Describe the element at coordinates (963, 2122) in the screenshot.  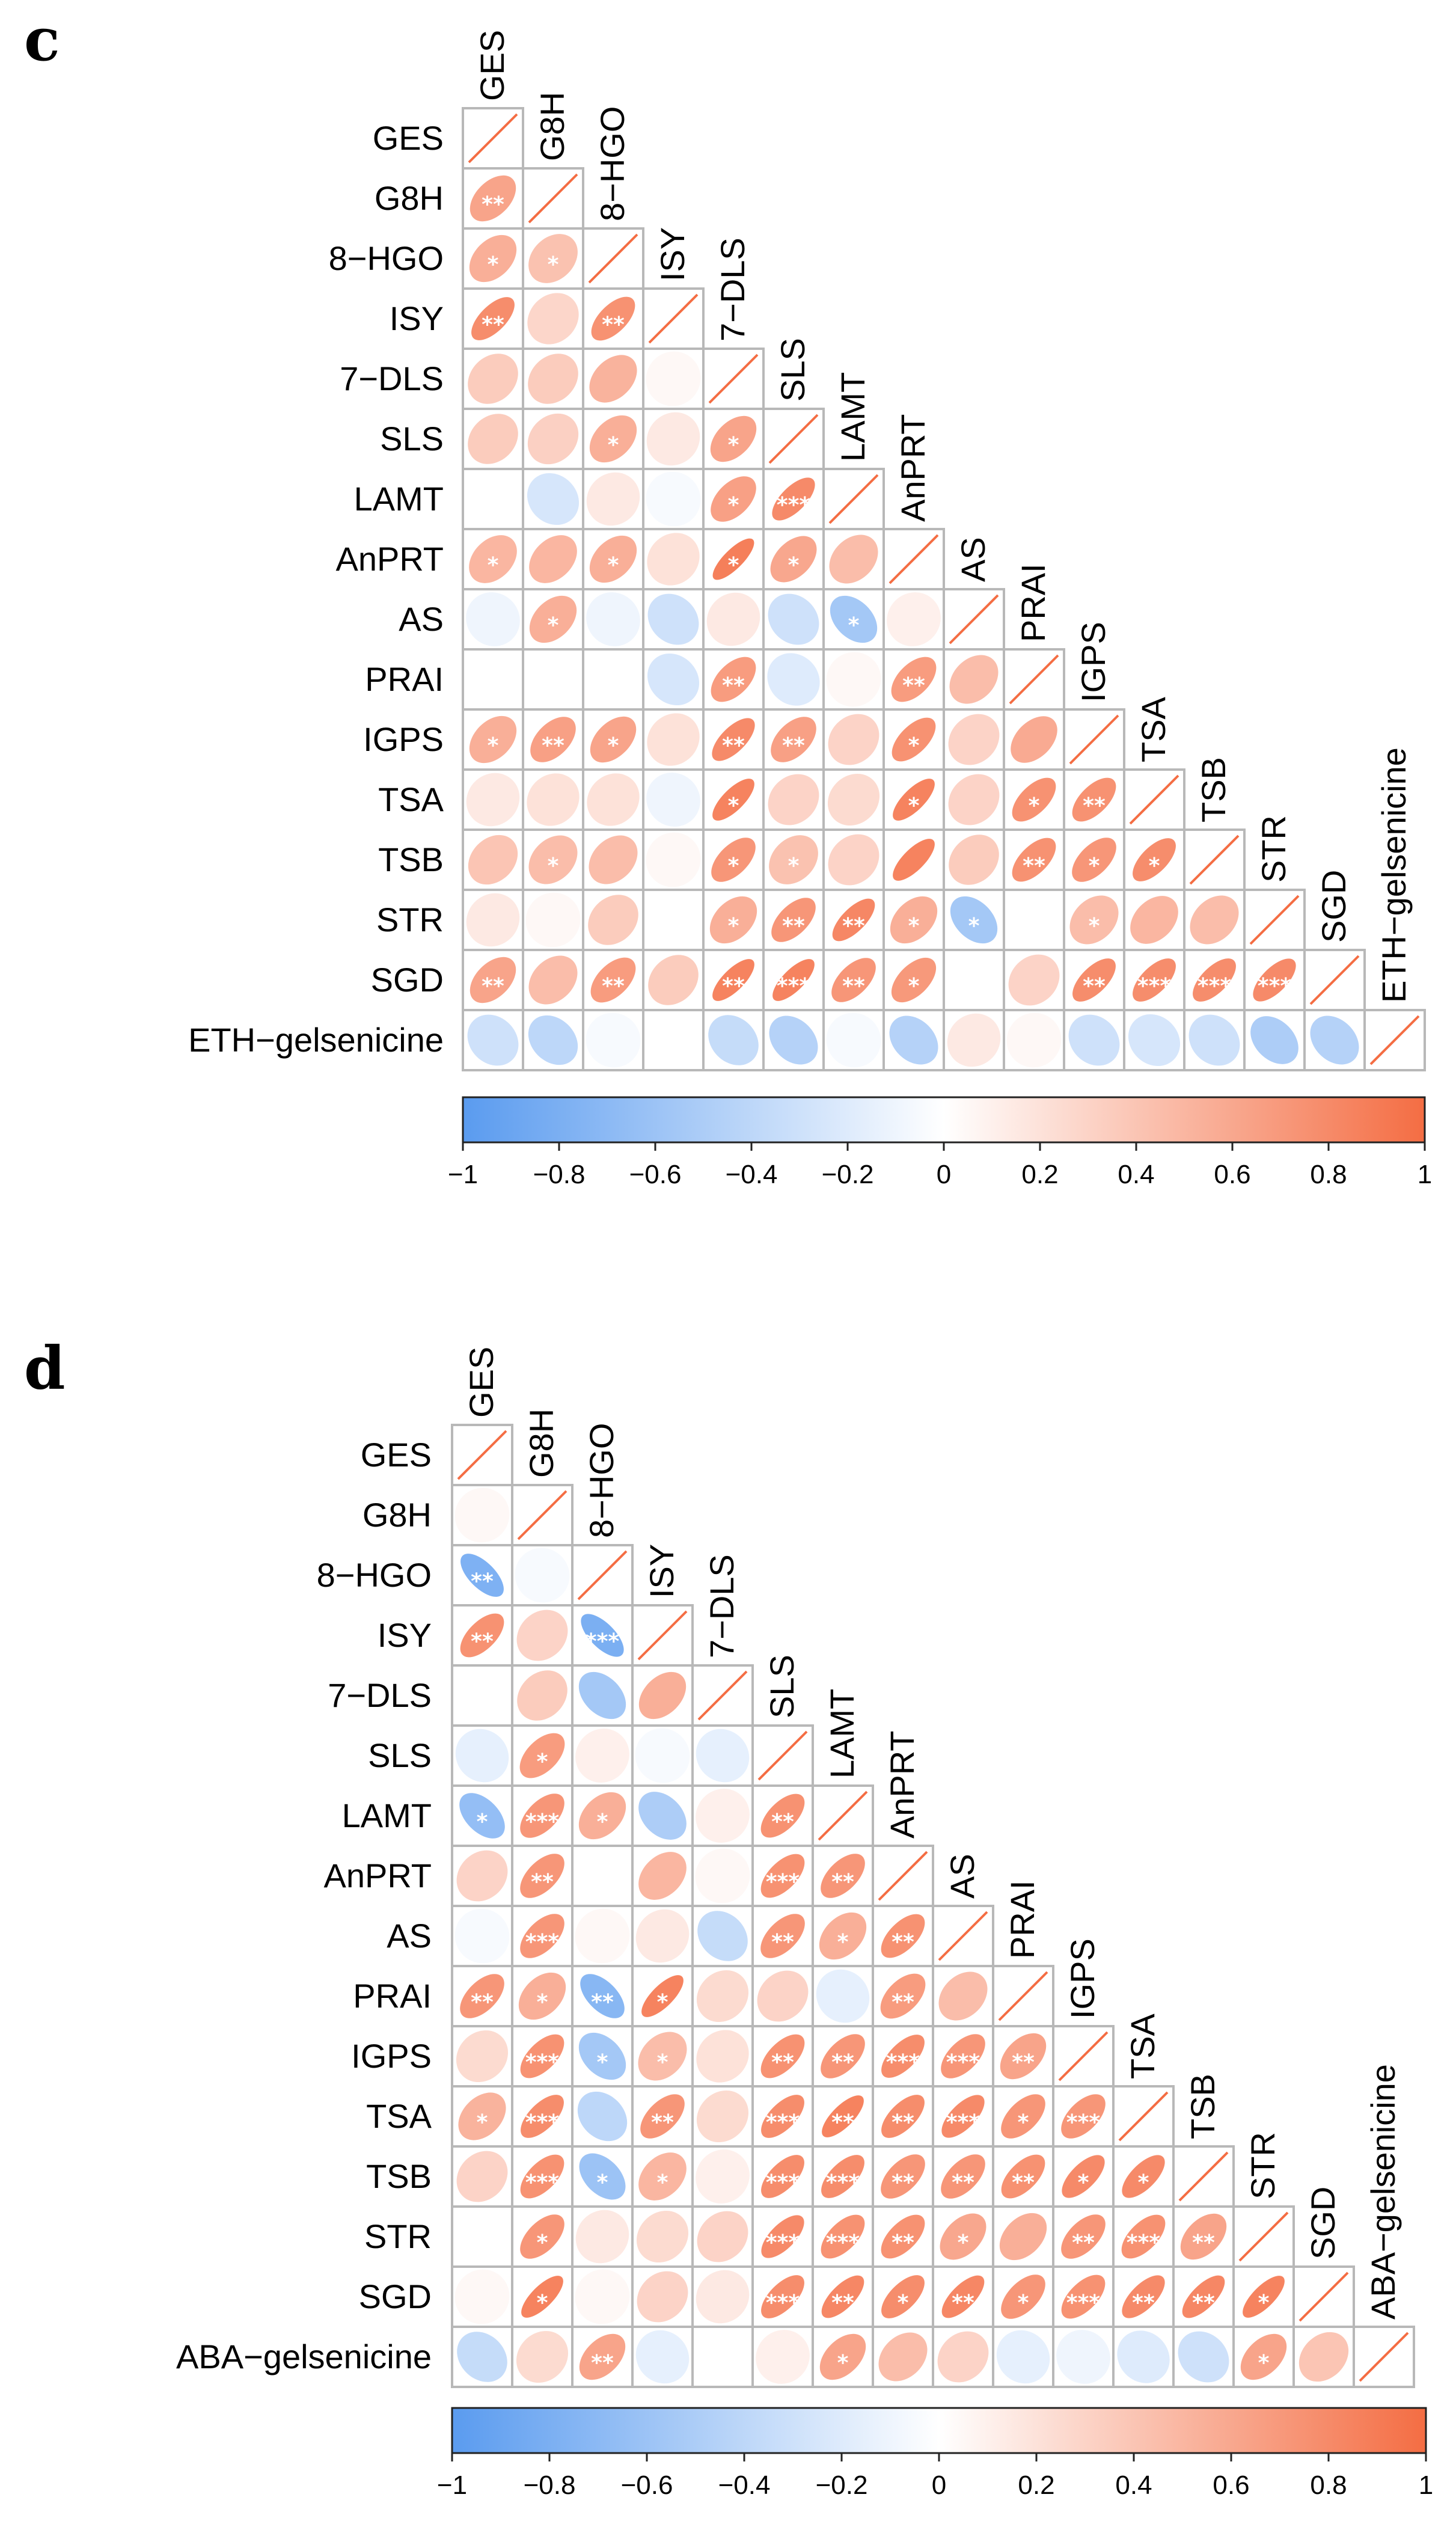
I see `significance-mark: ***` at that location.